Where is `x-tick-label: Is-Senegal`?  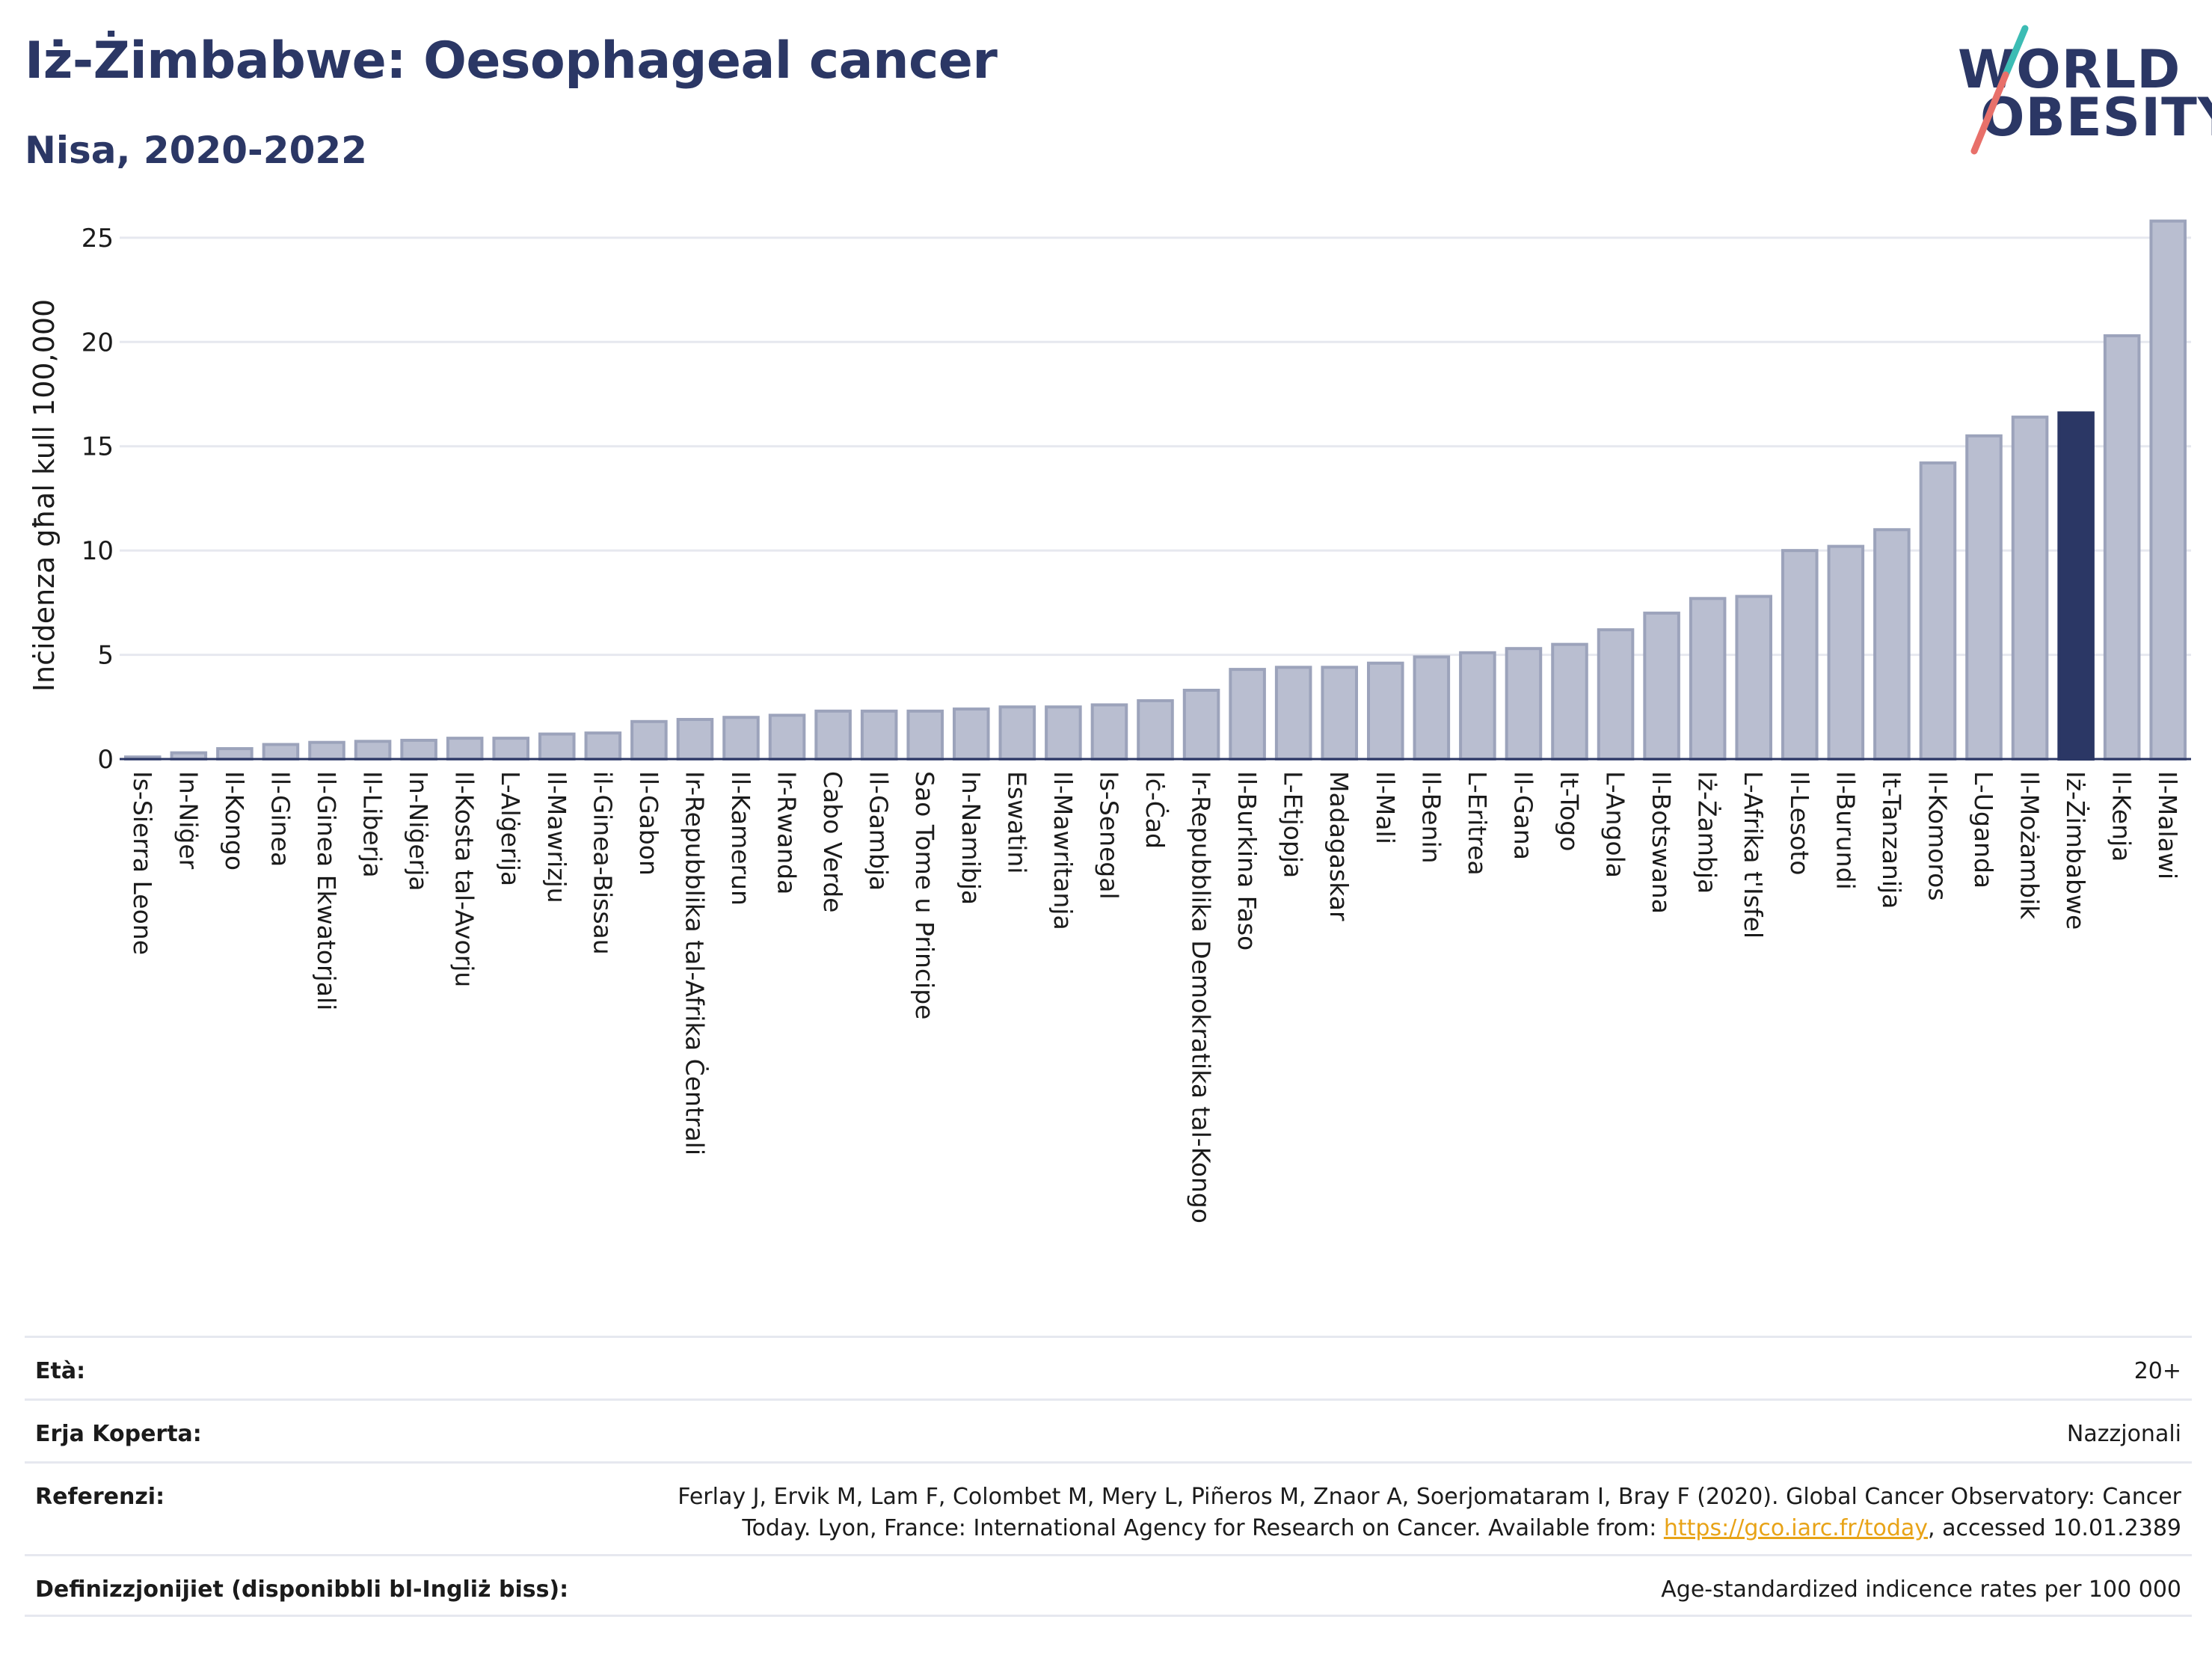
x-tick-label: Is-Senegal is located at coordinates (1108, 835).